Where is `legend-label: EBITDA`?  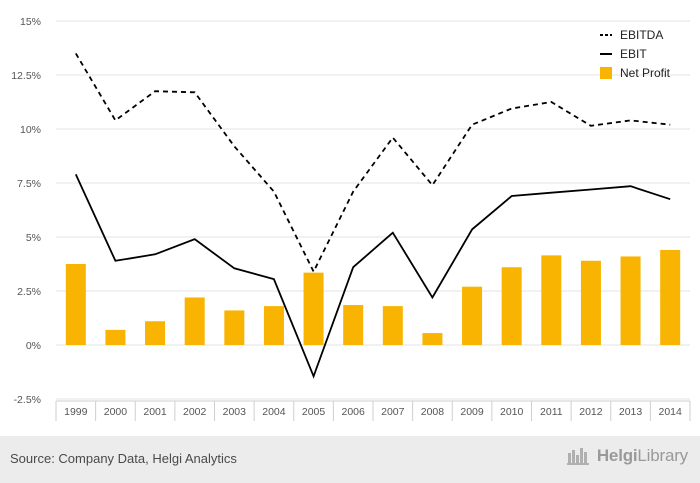 legend-label: EBITDA is located at coordinates (641, 35).